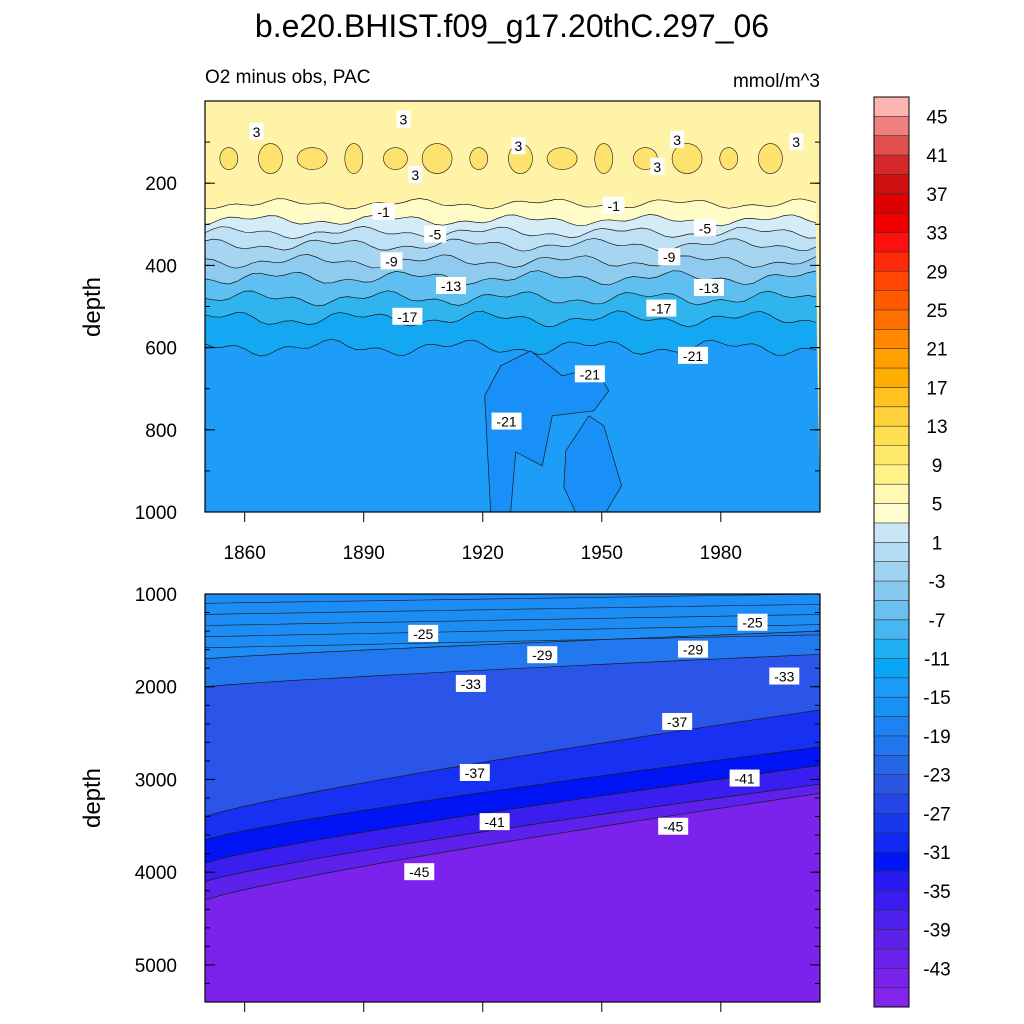 The height and width of the screenshot is (1024, 1024). What do you see at coordinates (936, 737) in the screenshot?
I see `colorbar-label: -19` at bounding box center [936, 737].